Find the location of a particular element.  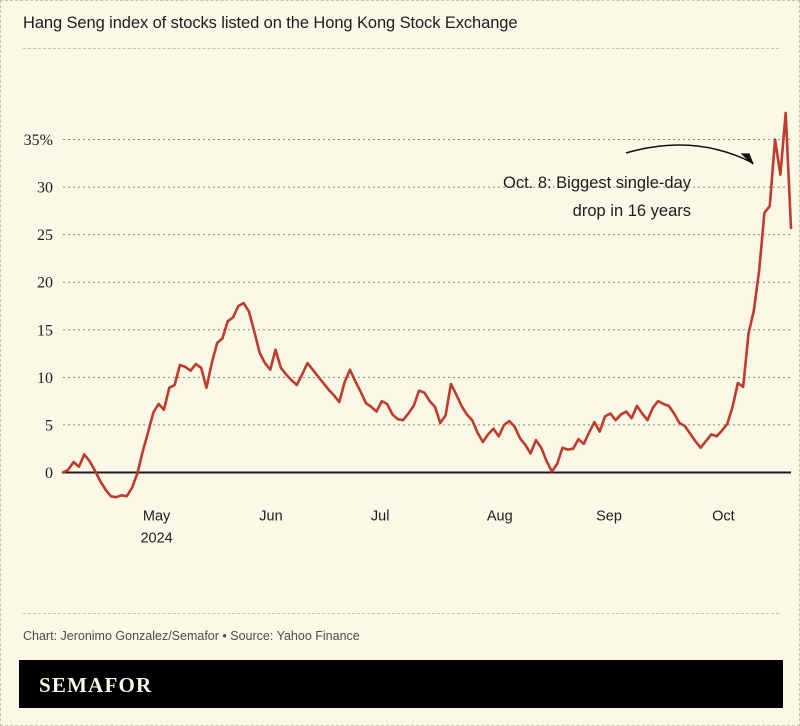

x-axis-tick-label: May is located at coordinates (157, 516).